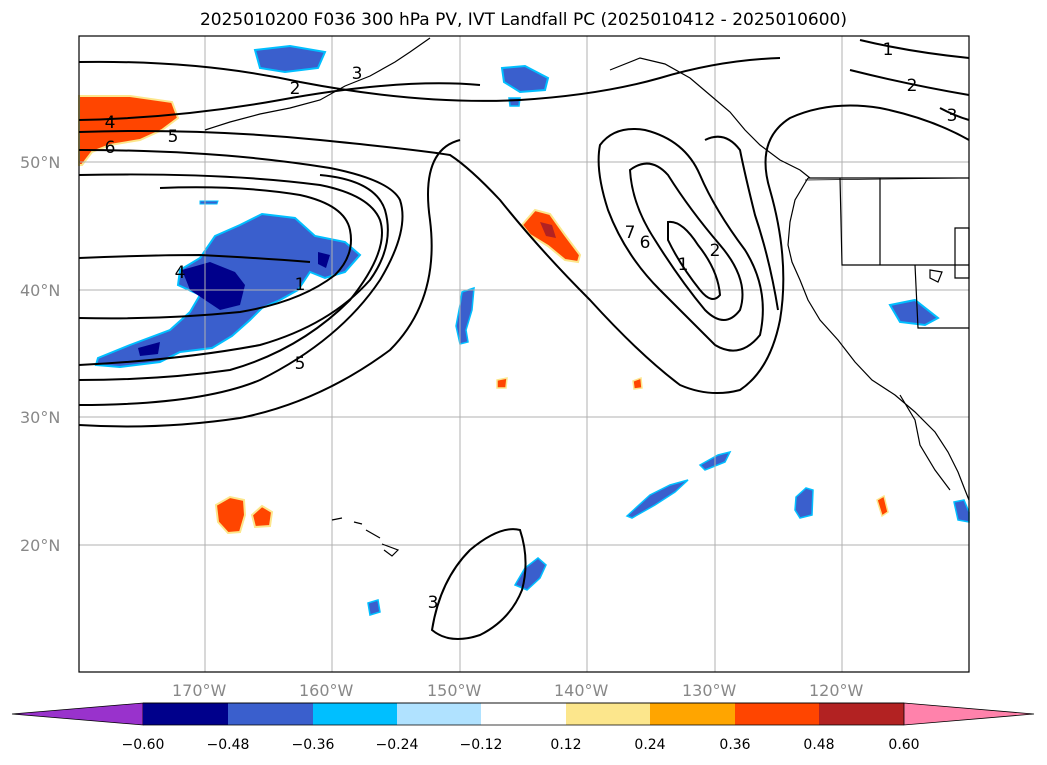 The image size is (1047, 765). I want to click on lon-label: 160°W, so click(326, 690).